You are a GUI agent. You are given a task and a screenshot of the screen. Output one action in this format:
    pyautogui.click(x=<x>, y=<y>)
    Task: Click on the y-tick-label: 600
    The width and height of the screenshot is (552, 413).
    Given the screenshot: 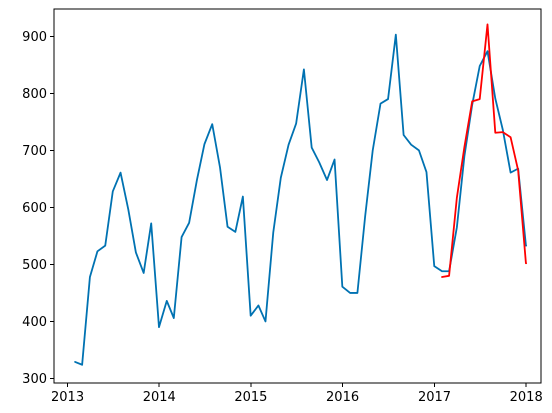 What is the action you would take?
    pyautogui.click(x=34, y=208)
    